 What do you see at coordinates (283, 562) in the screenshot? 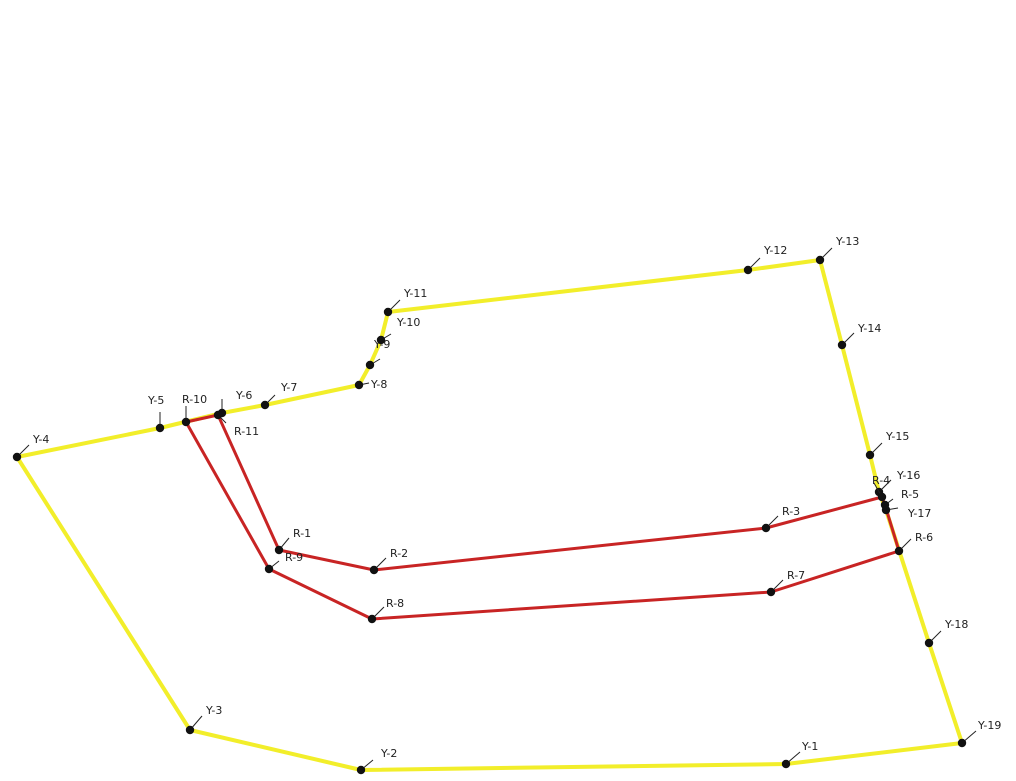
I see `point-r-9: R-9` at bounding box center [283, 562].